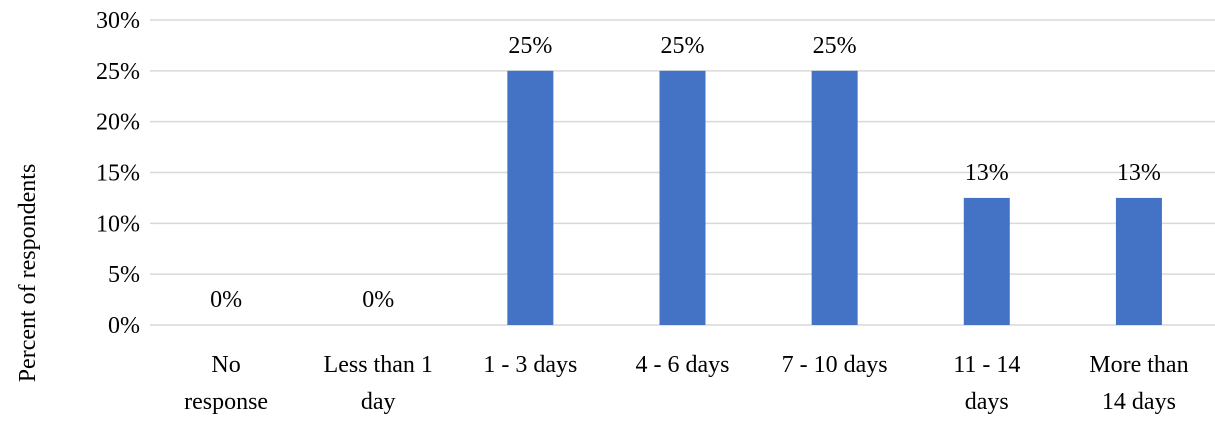  What do you see at coordinates (378, 383) in the screenshot?
I see `x-tick-label: Less than 1 day` at bounding box center [378, 383].